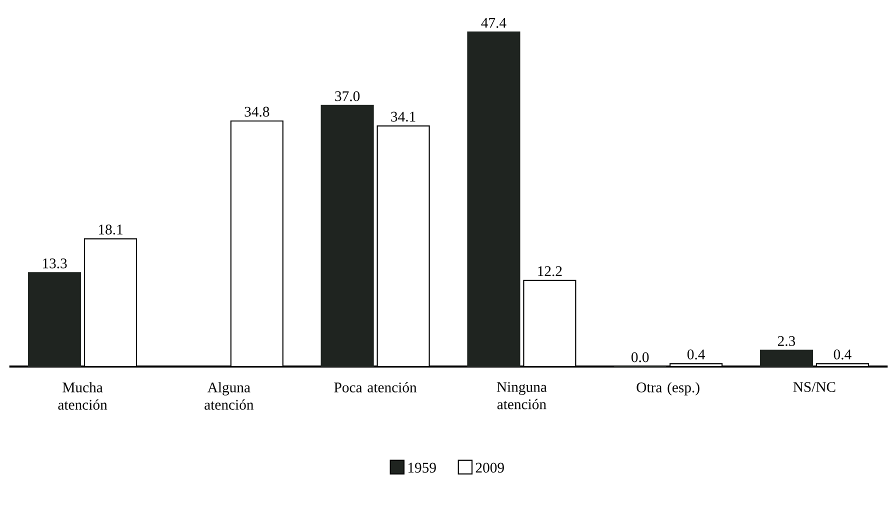 This screenshot has width=889, height=506. What do you see at coordinates (347, 96) in the screenshot?
I see `data-label: 37.0` at bounding box center [347, 96].